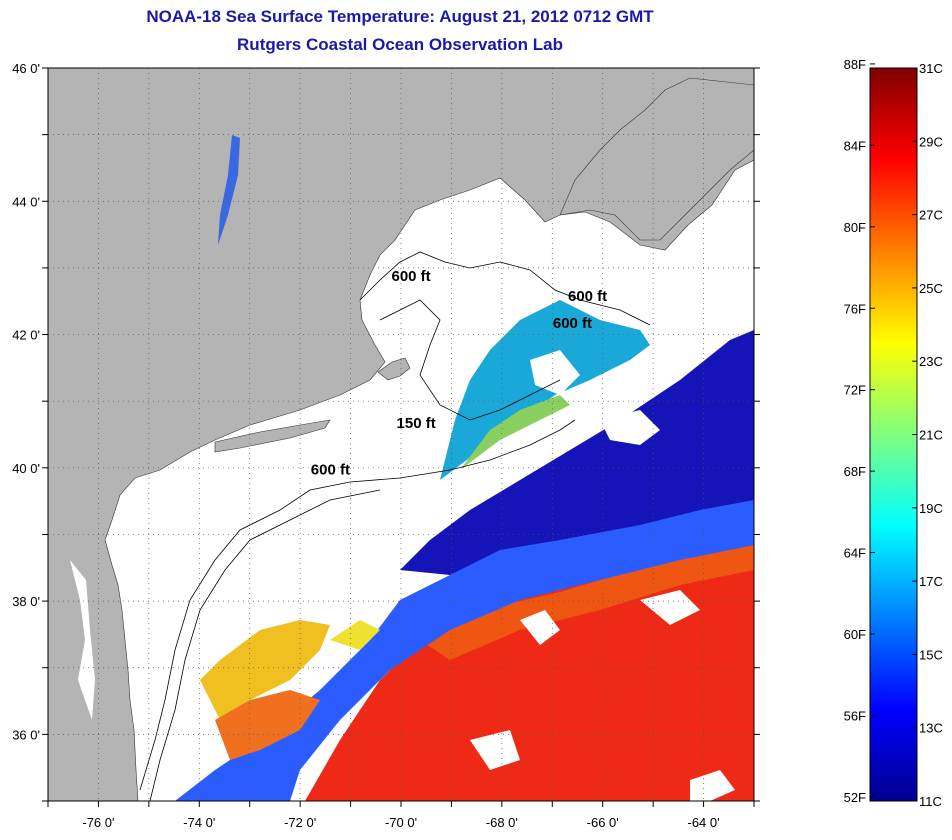 This screenshot has height=840, width=952. Describe the element at coordinates (931, 141) in the screenshot. I see `colorbar-label-c: 29C` at that location.